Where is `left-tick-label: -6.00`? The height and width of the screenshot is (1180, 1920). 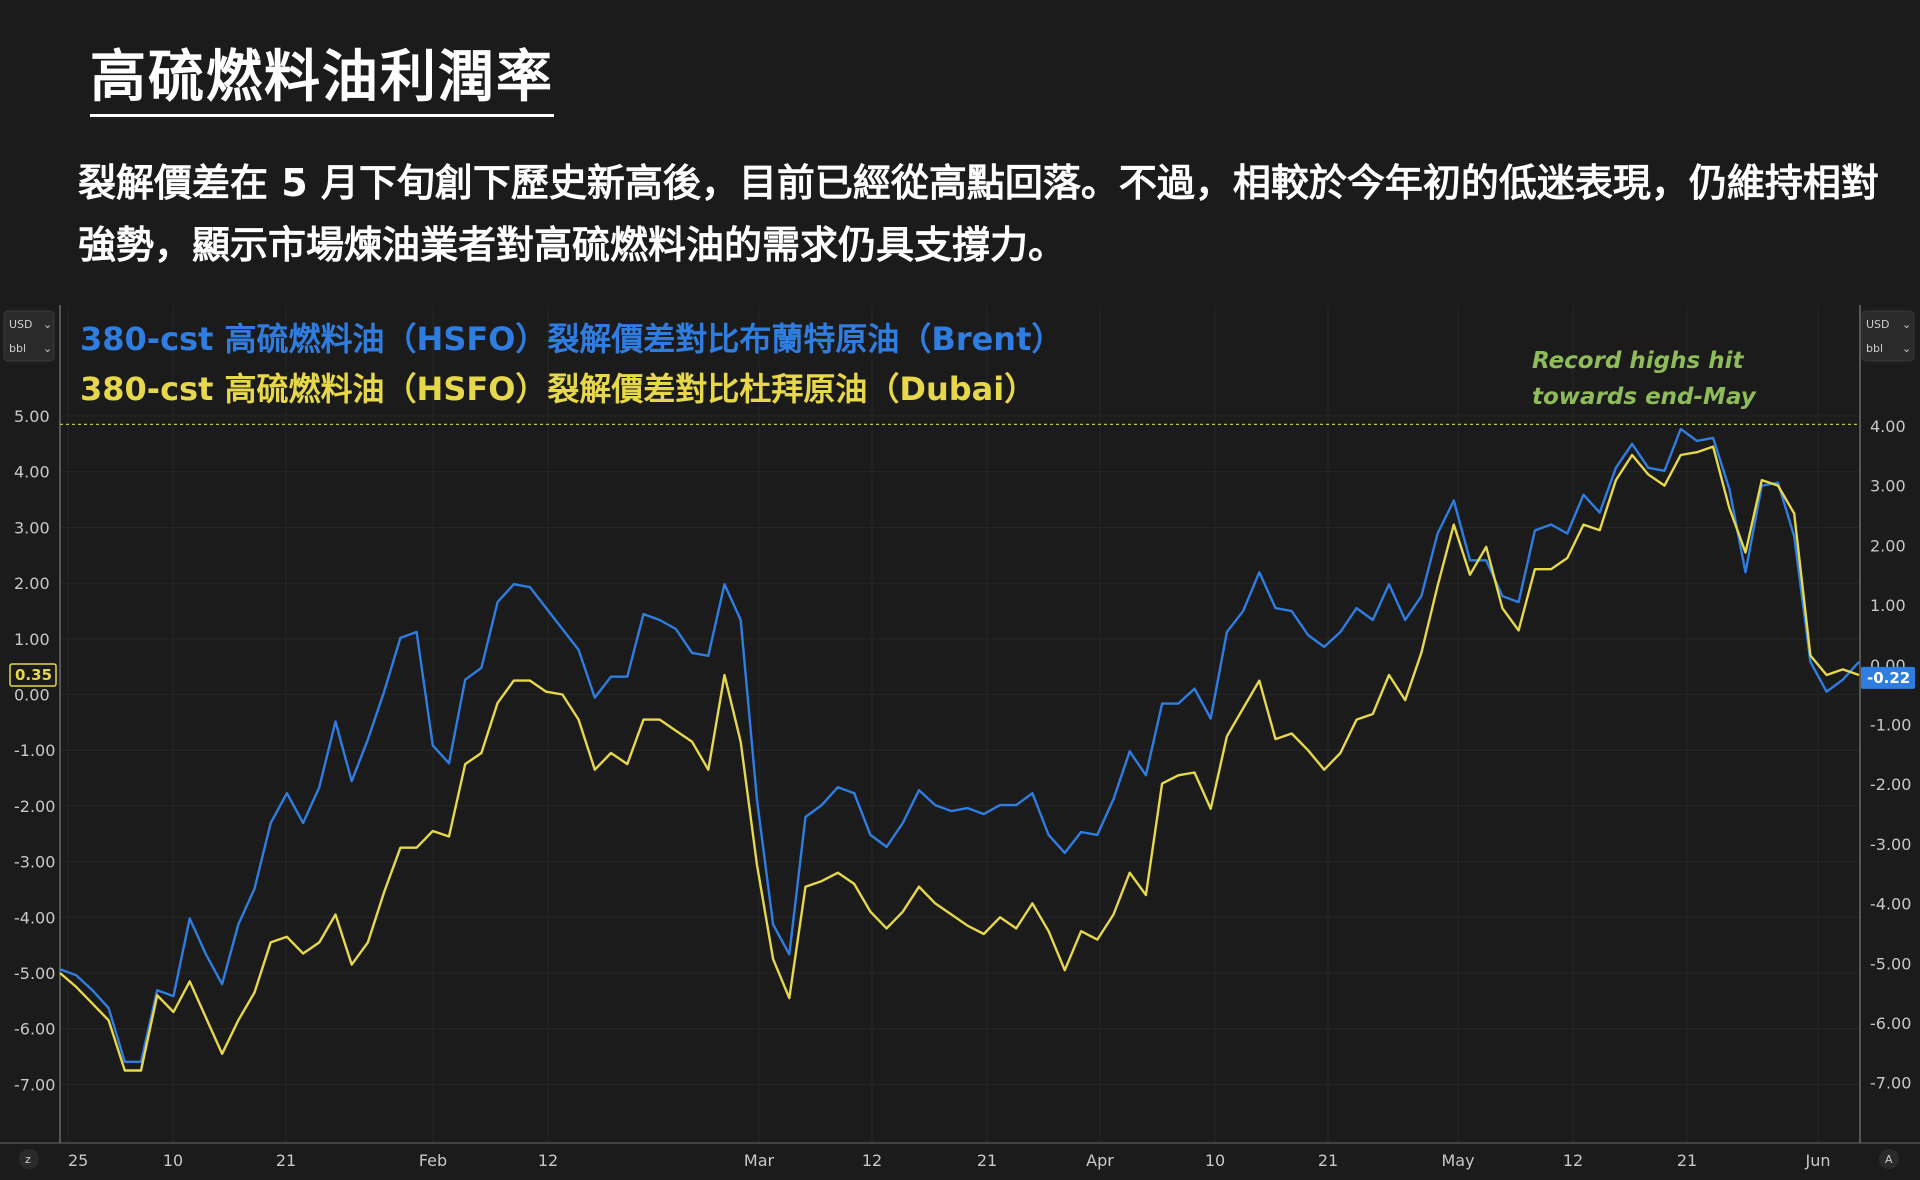 left-tick-label: -6.00 is located at coordinates (34, 1029).